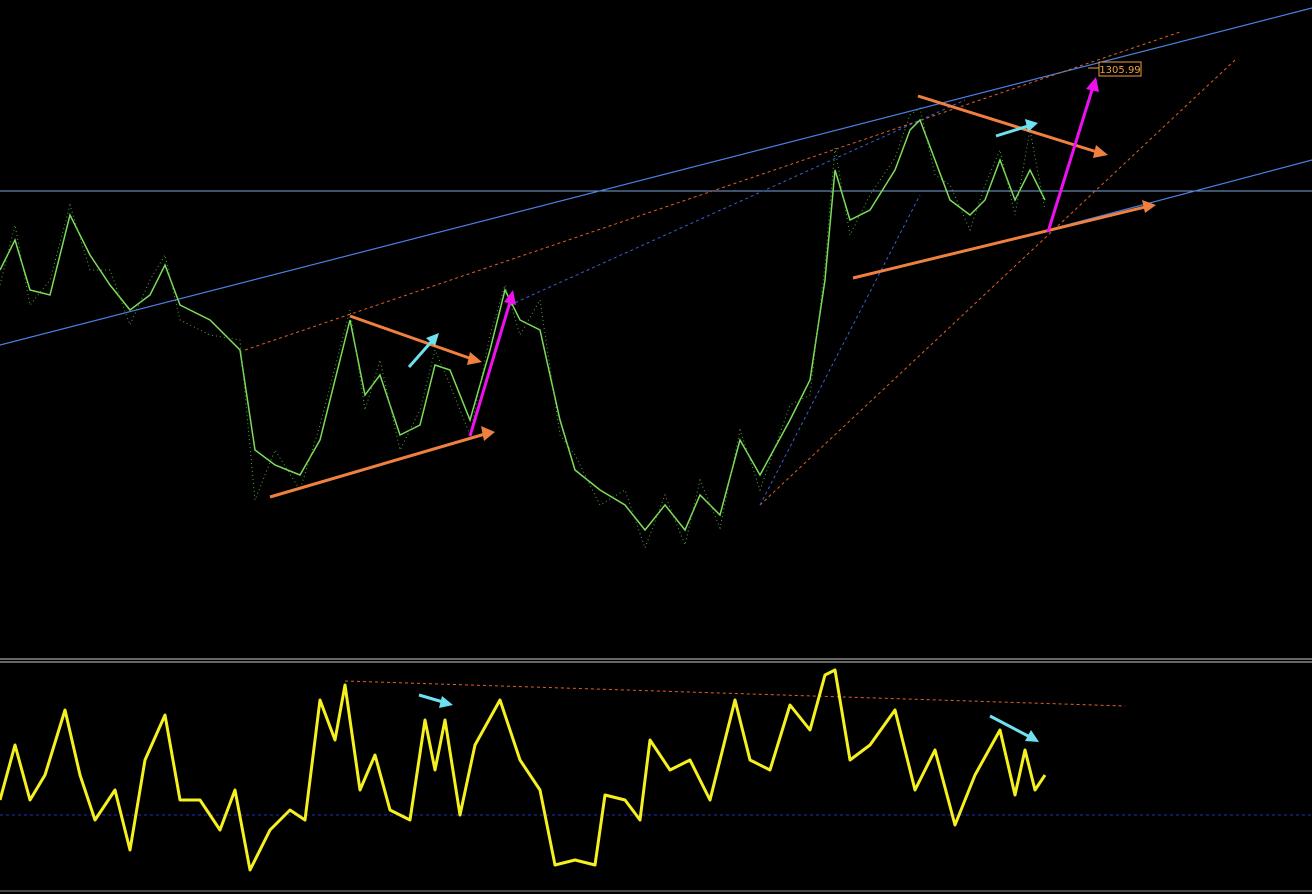 This screenshot has height=894, width=1312. I want to click on oscillator-trend, so click(735, 693).